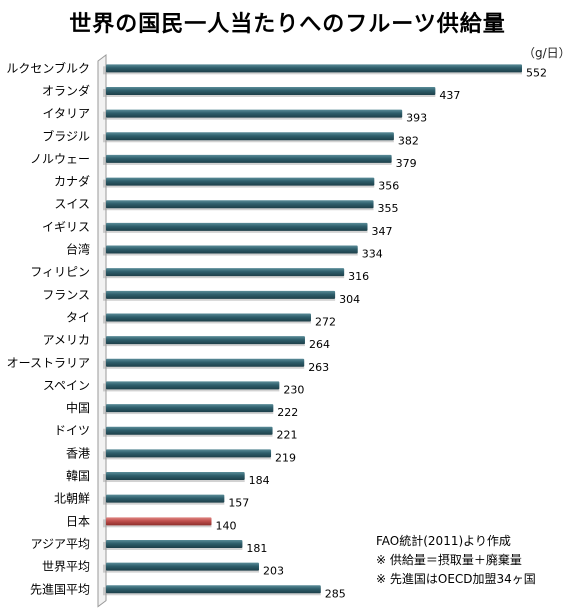 The height and width of the screenshot is (614, 575). What do you see at coordinates (66, 90) in the screenshot?
I see `category-label: オランダ` at bounding box center [66, 90].